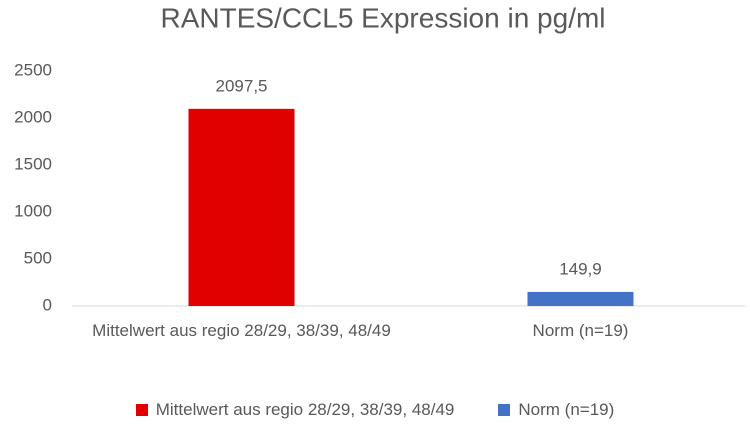 The width and height of the screenshot is (750, 434). What do you see at coordinates (47, 304) in the screenshot?
I see `y-tick-label: 0` at bounding box center [47, 304].